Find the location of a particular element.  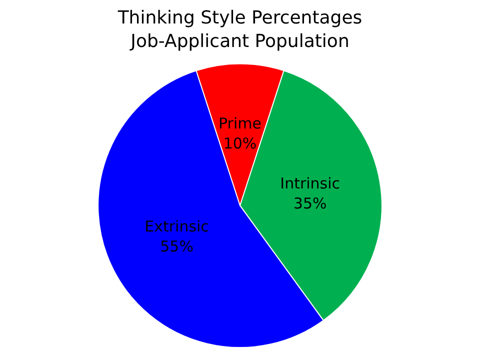

data-label: 10% is located at coordinates (240, 143).